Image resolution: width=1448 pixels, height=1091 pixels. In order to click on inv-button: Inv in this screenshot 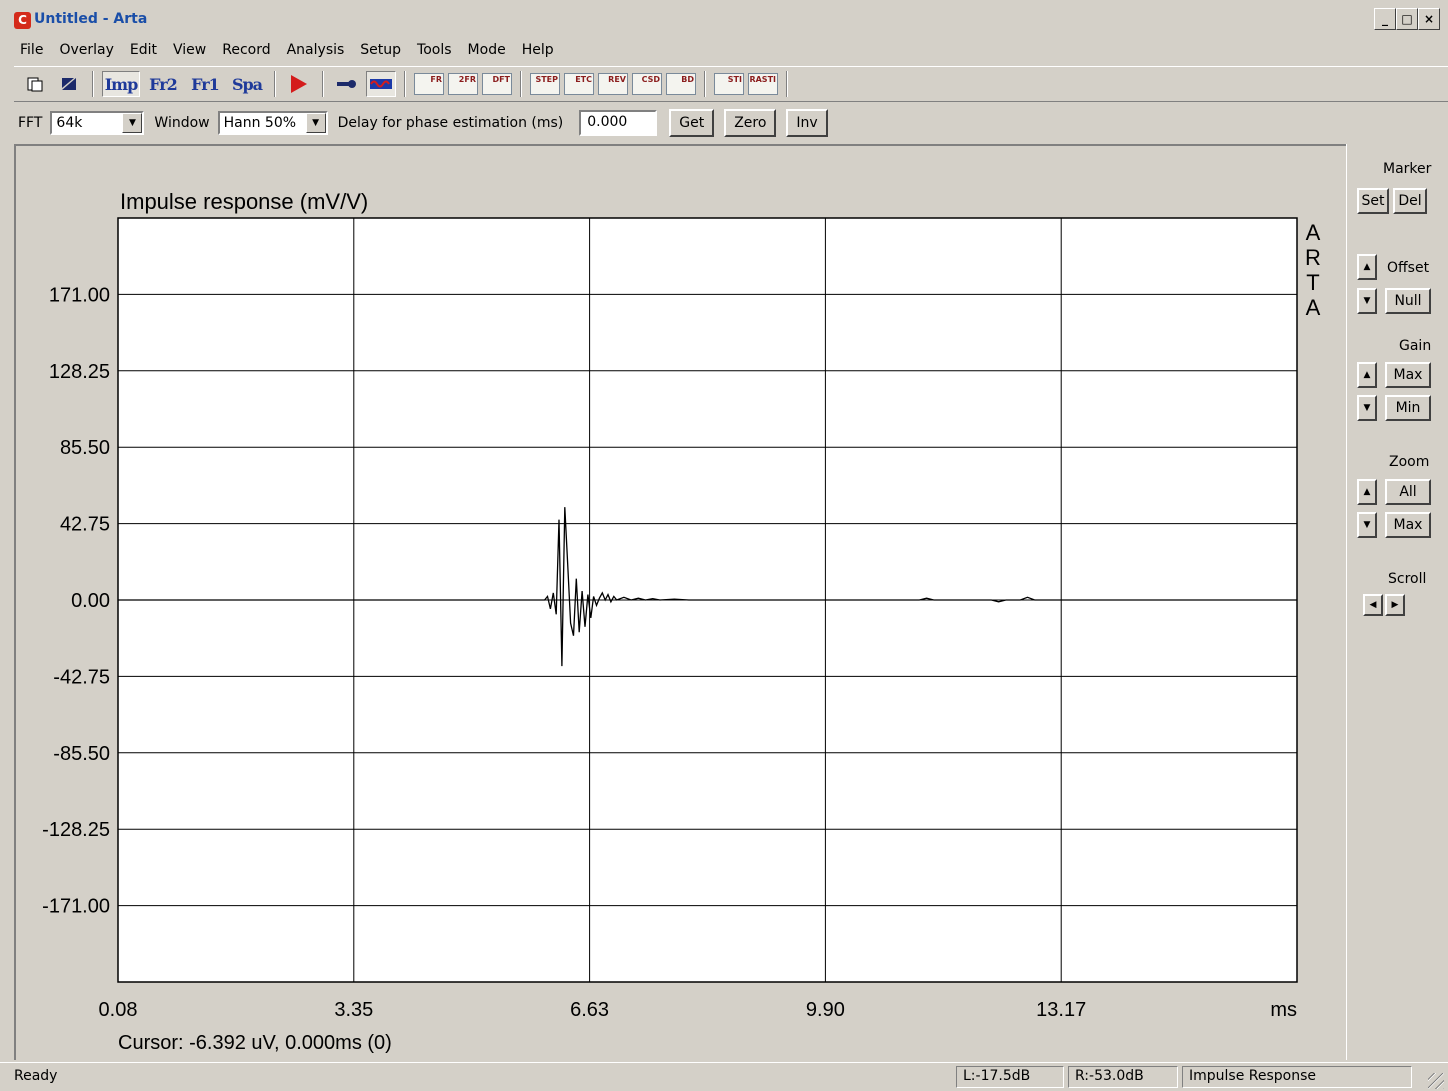, I will do `click(807, 123)`.